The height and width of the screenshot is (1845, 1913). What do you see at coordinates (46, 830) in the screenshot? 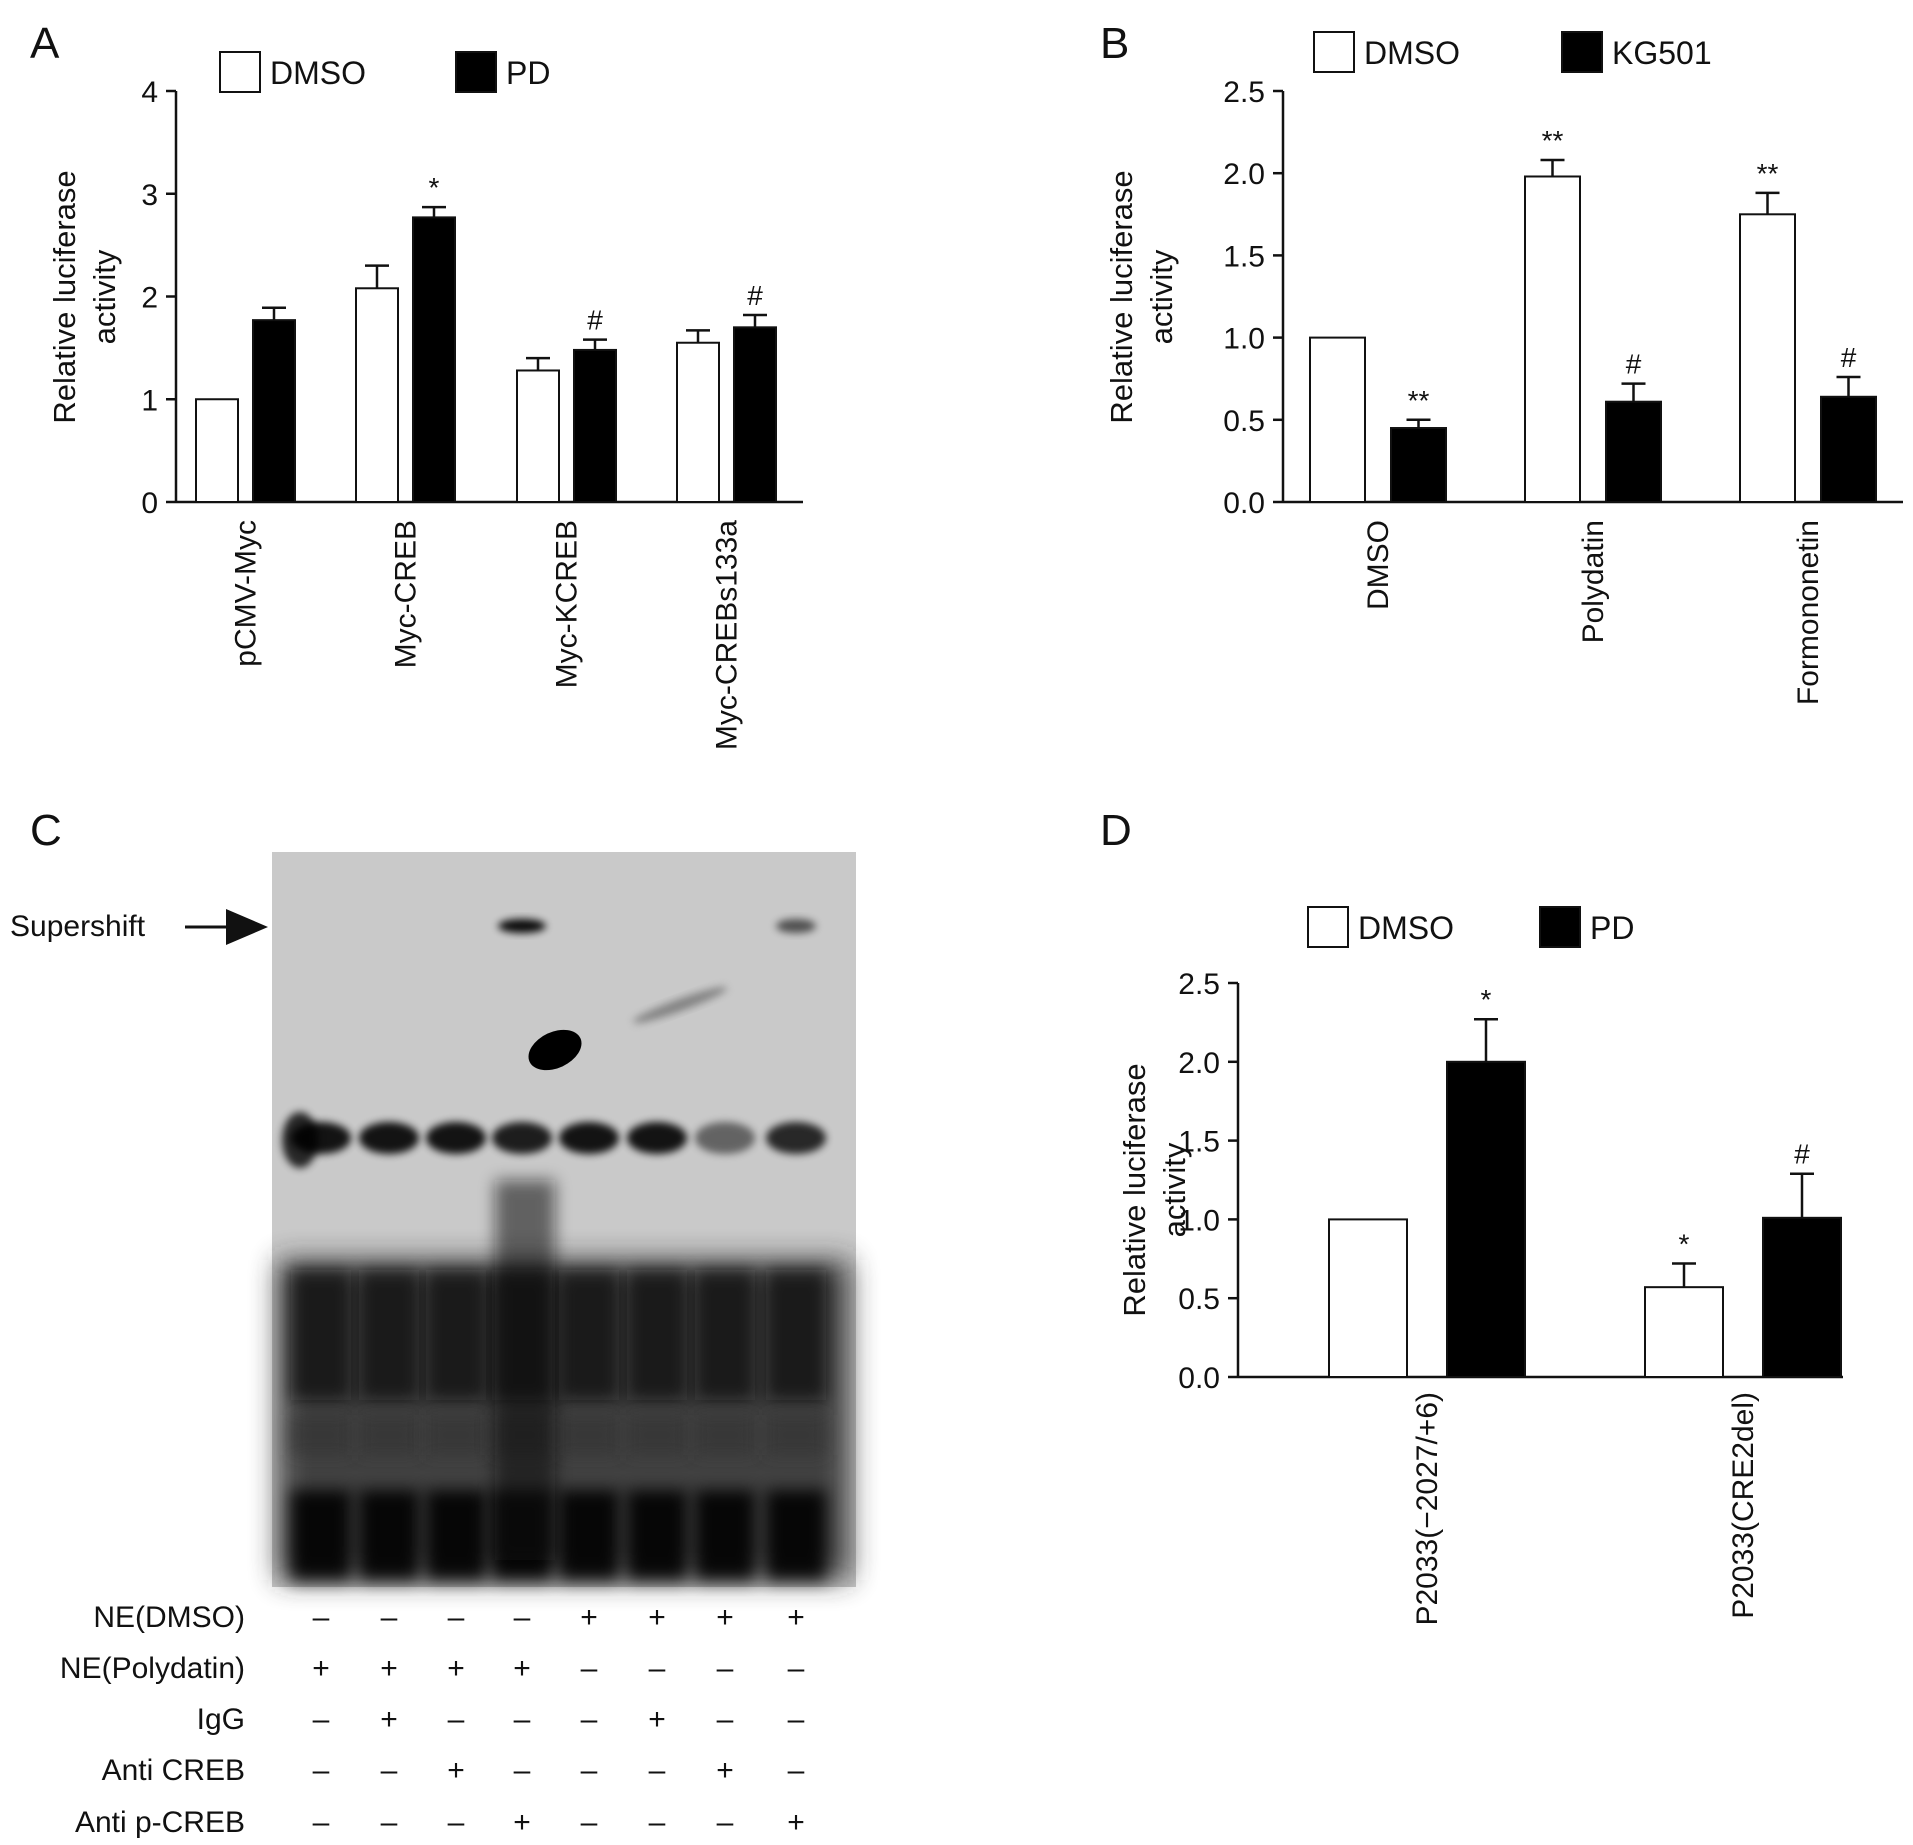
I see `panel-c-letter: C` at bounding box center [46, 830].